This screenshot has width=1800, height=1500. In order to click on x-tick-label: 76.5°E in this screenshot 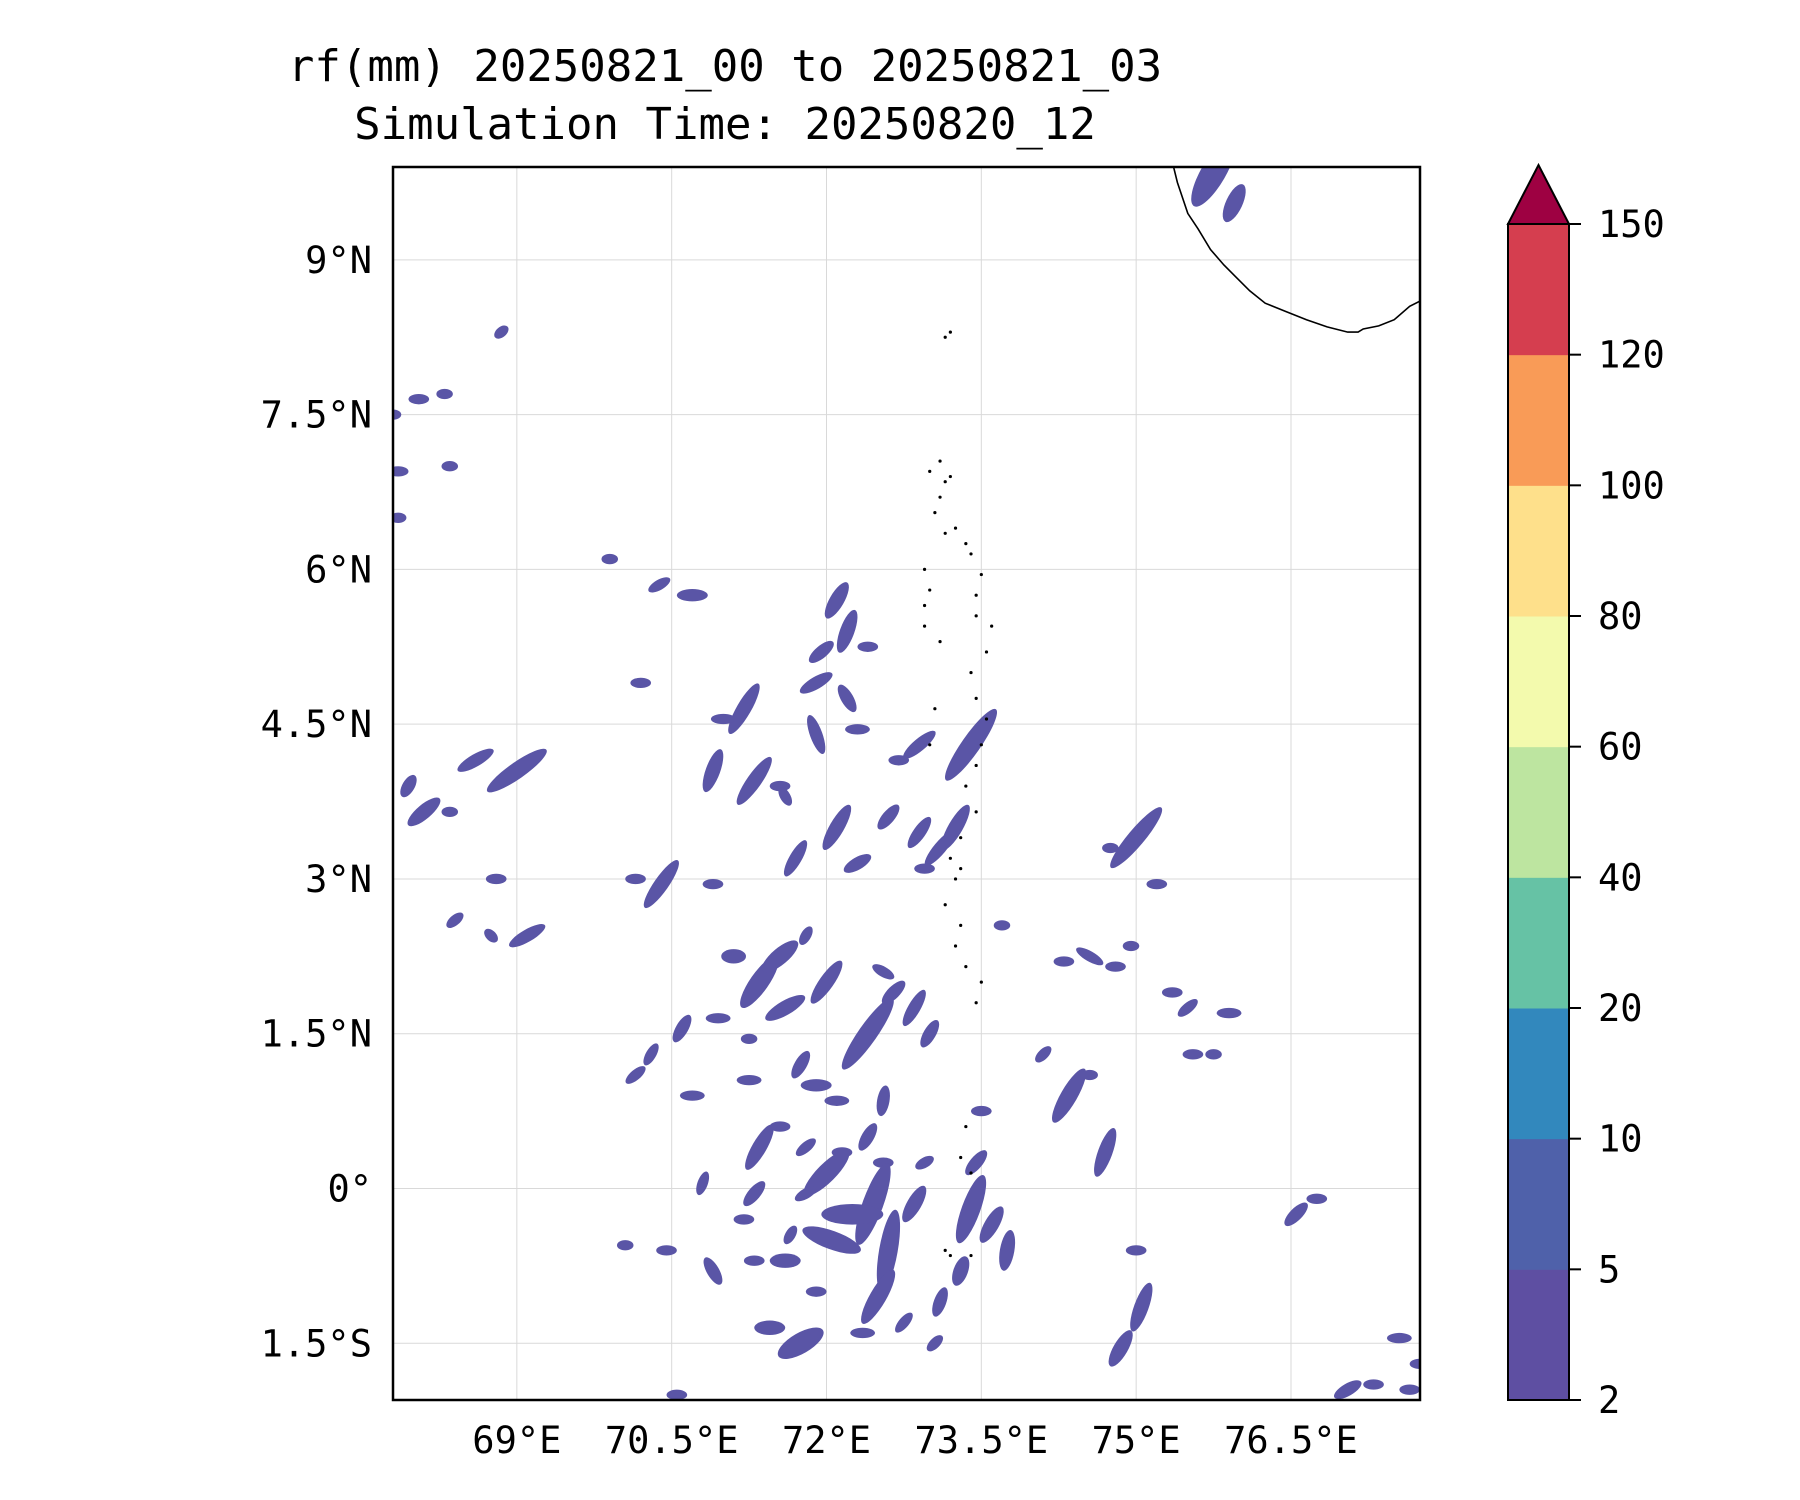, I will do `click(1291, 1440)`.